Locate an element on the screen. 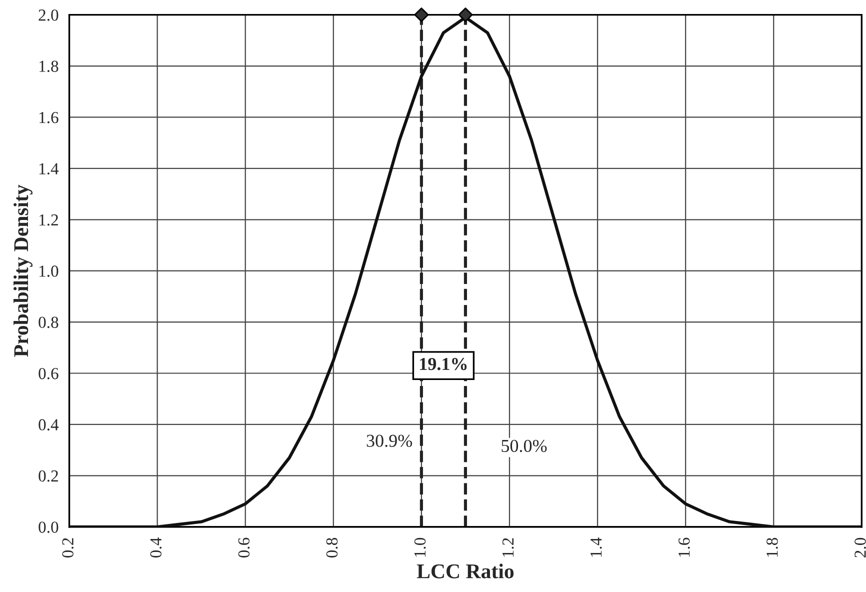 This screenshot has width=866, height=592. y-tick-label: 0.6 is located at coordinates (48, 374).